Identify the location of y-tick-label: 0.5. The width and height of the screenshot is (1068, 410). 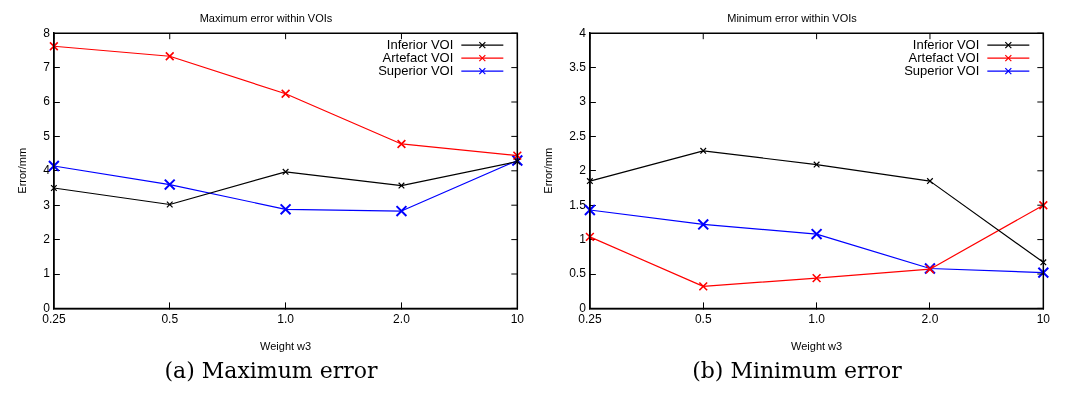
(578, 273).